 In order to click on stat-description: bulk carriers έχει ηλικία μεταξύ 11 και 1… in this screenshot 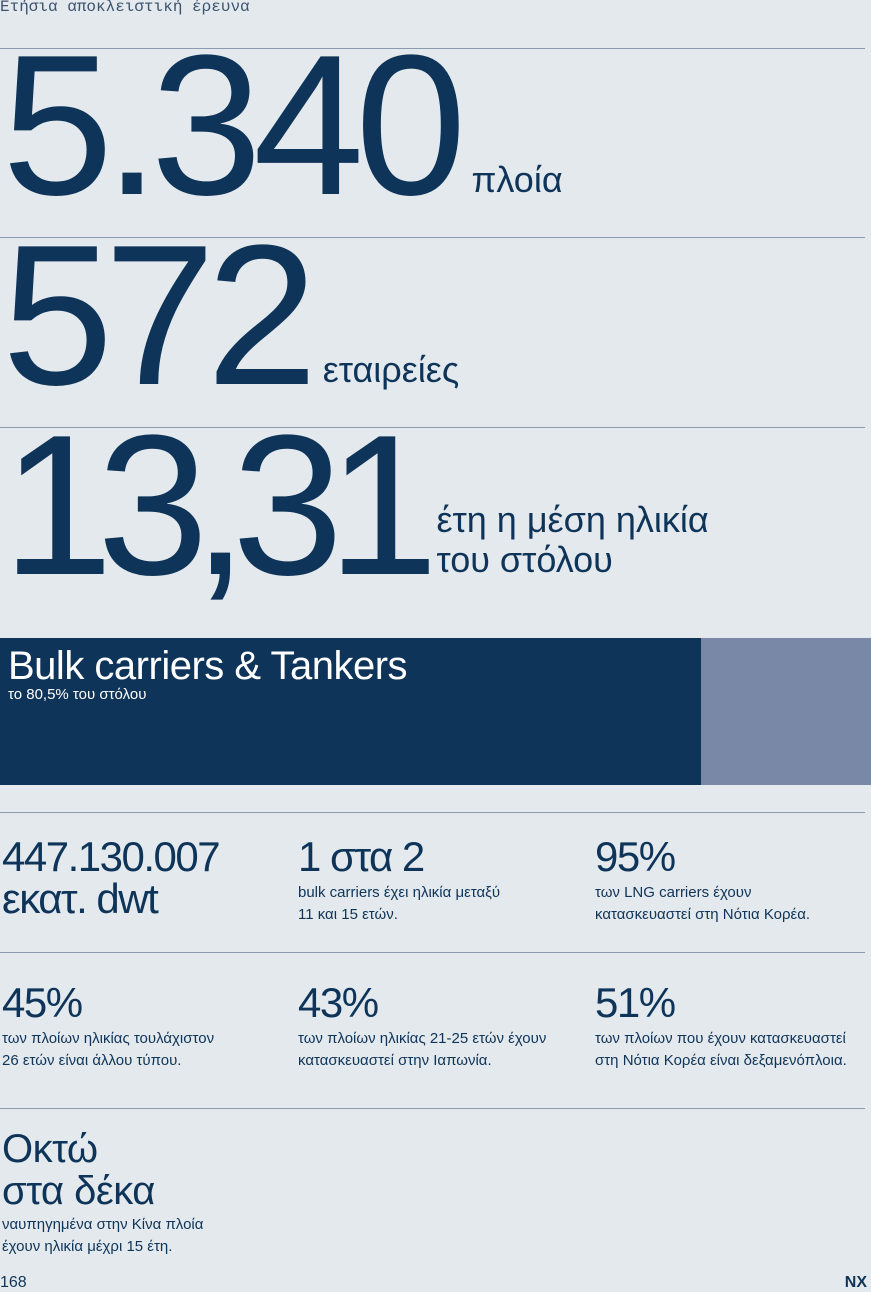, I will do `click(438, 904)`.